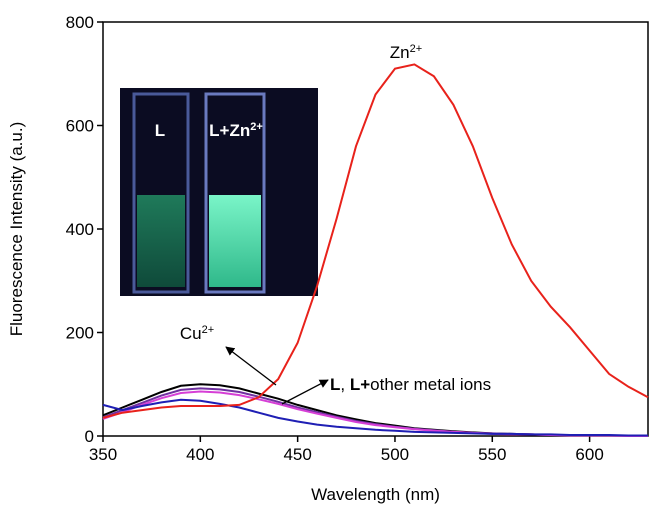  I want to click on y-tick-label: 400, so click(80, 229).